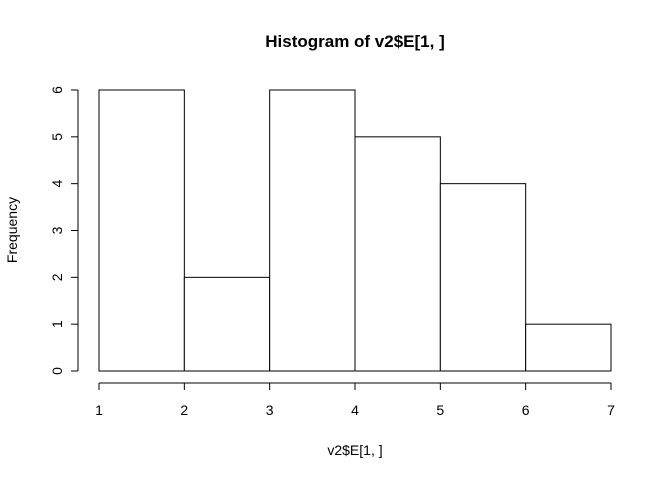 This screenshot has width=672, height=480. Describe the element at coordinates (355, 41) in the screenshot. I see `chart-title: Histogram of v2$E[1, ]` at that location.